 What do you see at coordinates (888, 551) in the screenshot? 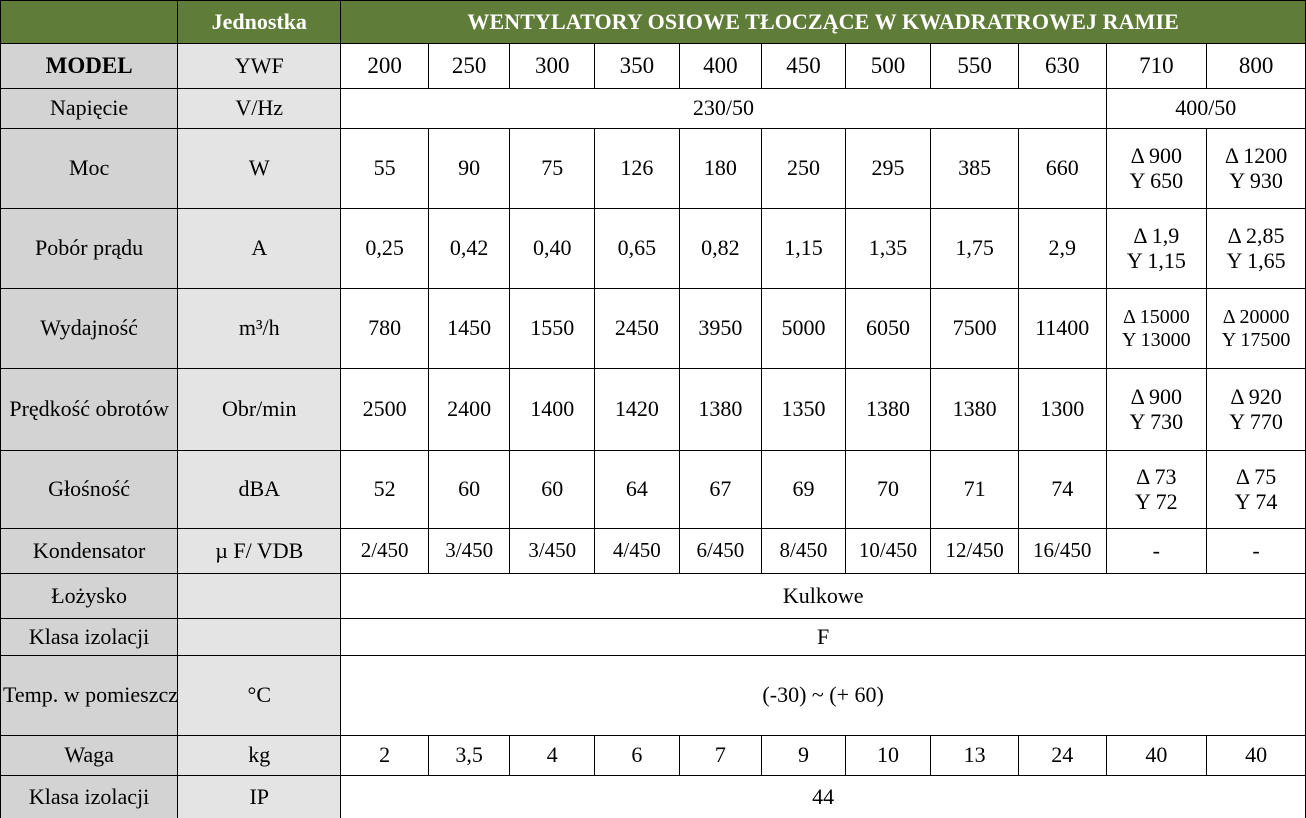
I see `cell-capacitor-500: 10/450` at bounding box center [888, 551].